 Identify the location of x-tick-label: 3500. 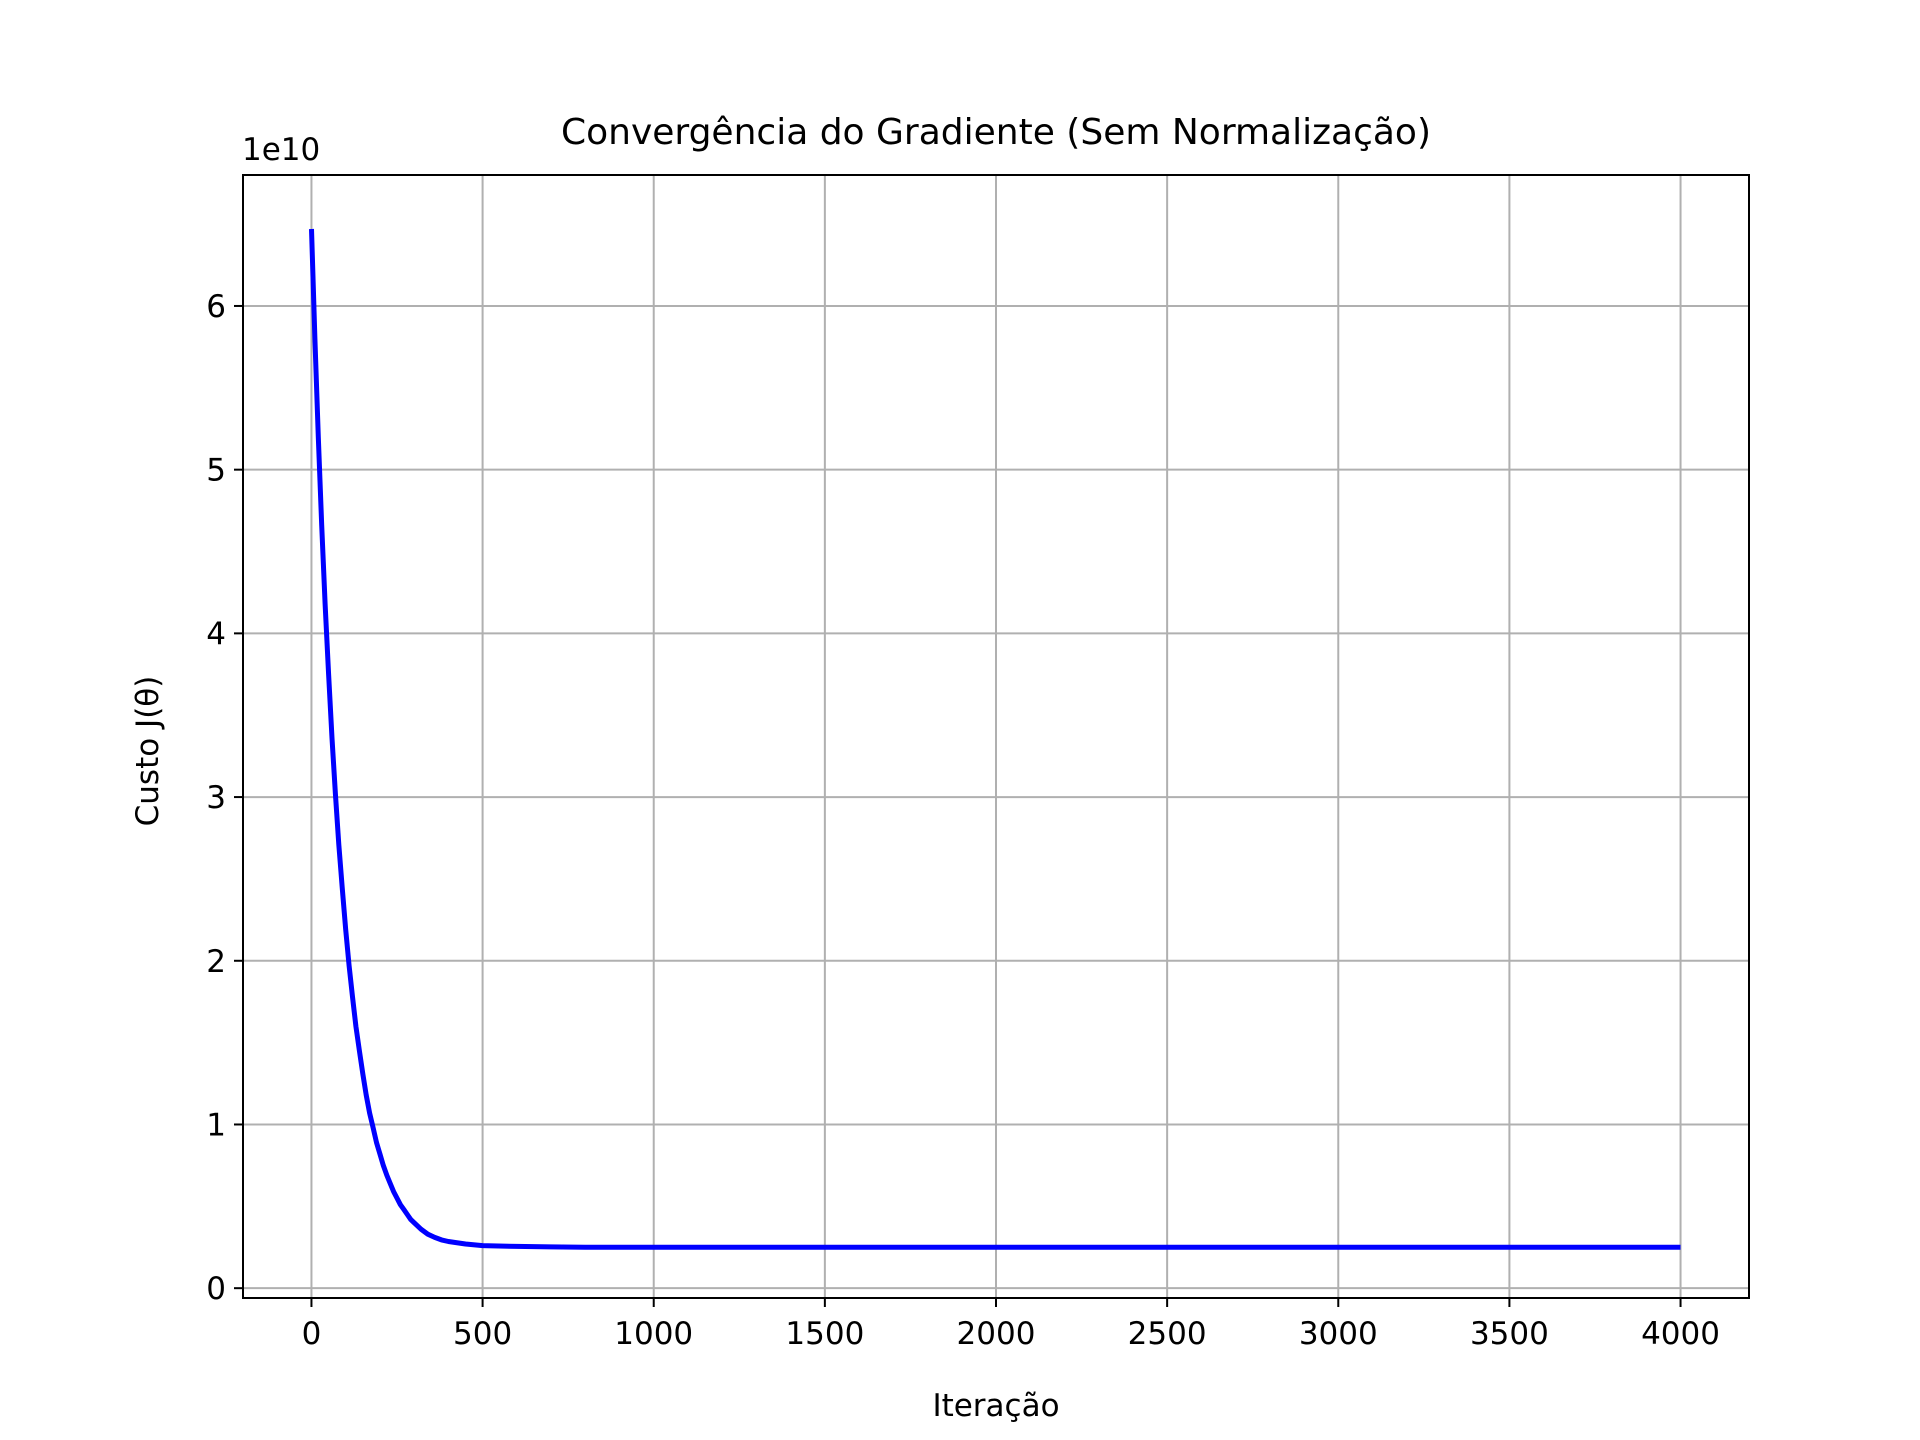
(1509, 1334).